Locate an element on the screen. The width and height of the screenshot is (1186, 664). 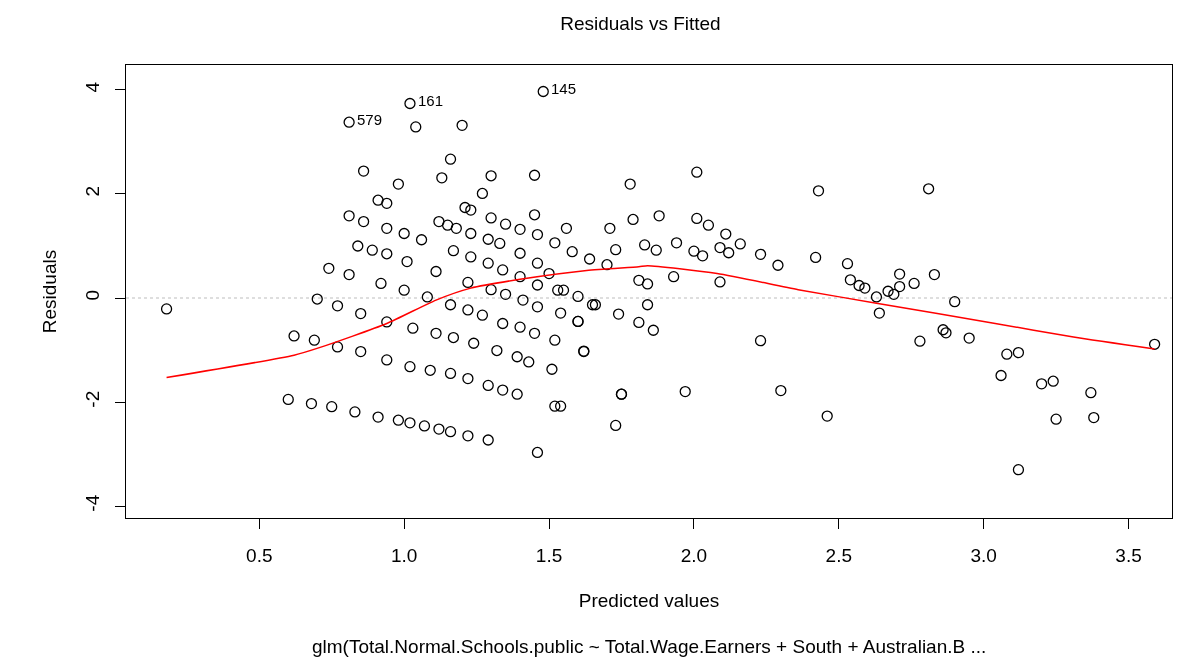
y-tick-label: -2 is located at coordinates (93, 399).